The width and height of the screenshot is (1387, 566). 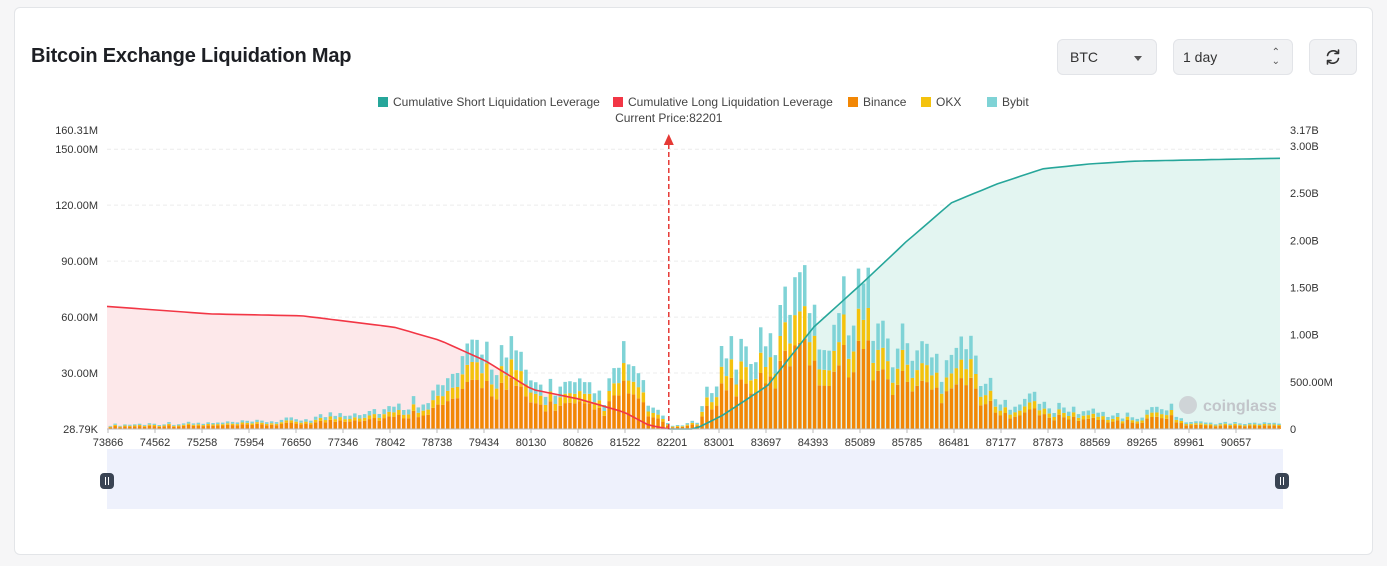 What do you see at coordinates (1107, 57) in the screenshot?
I see `coin-select: BTC` at bounding box center [1107, 57].